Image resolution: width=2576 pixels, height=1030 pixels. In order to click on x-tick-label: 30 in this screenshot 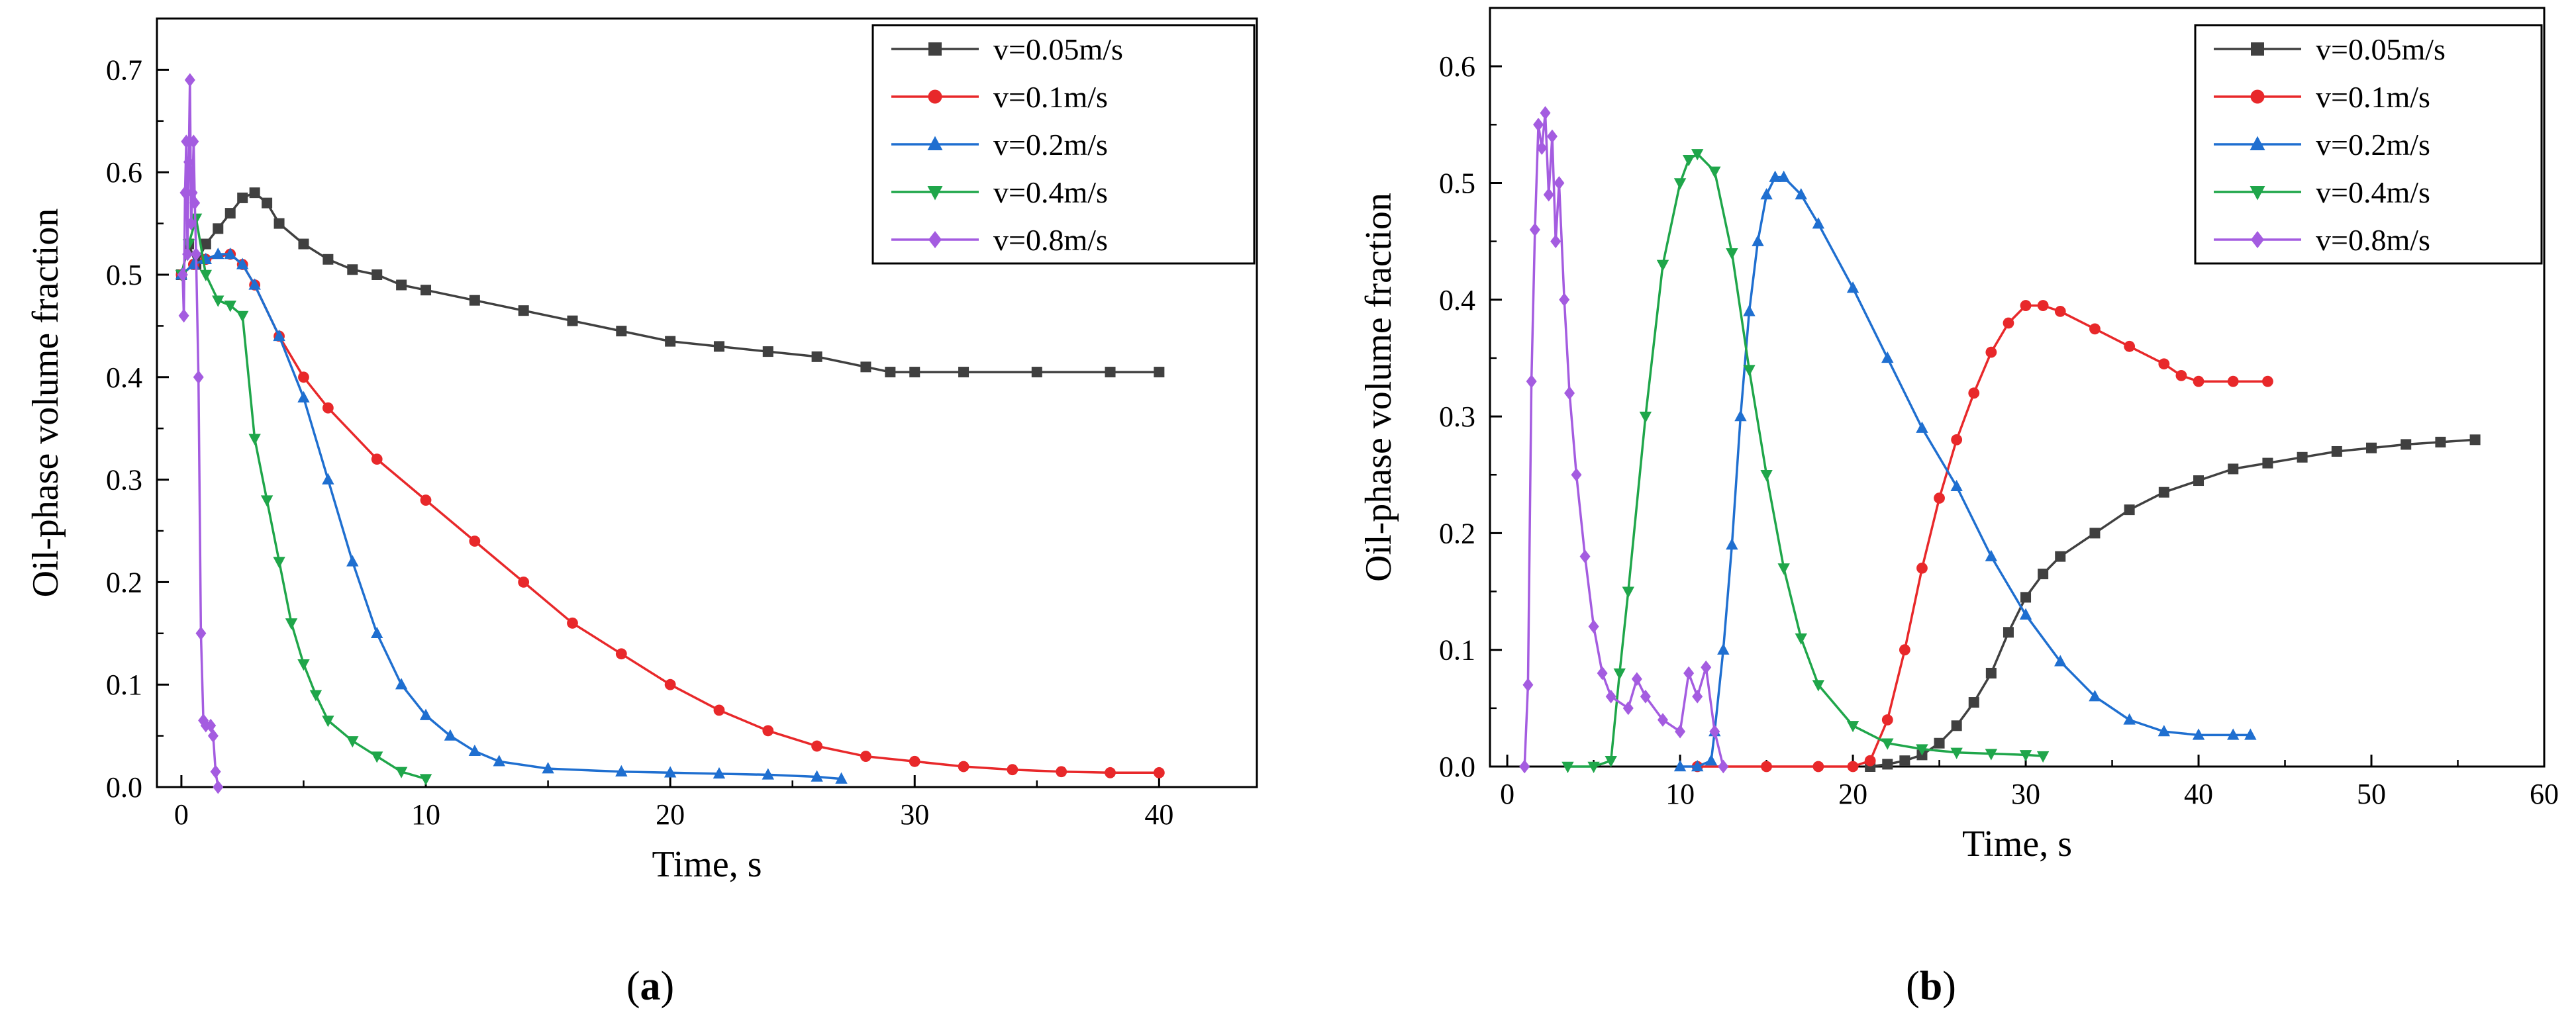, I will do `click(2025, 794)`.